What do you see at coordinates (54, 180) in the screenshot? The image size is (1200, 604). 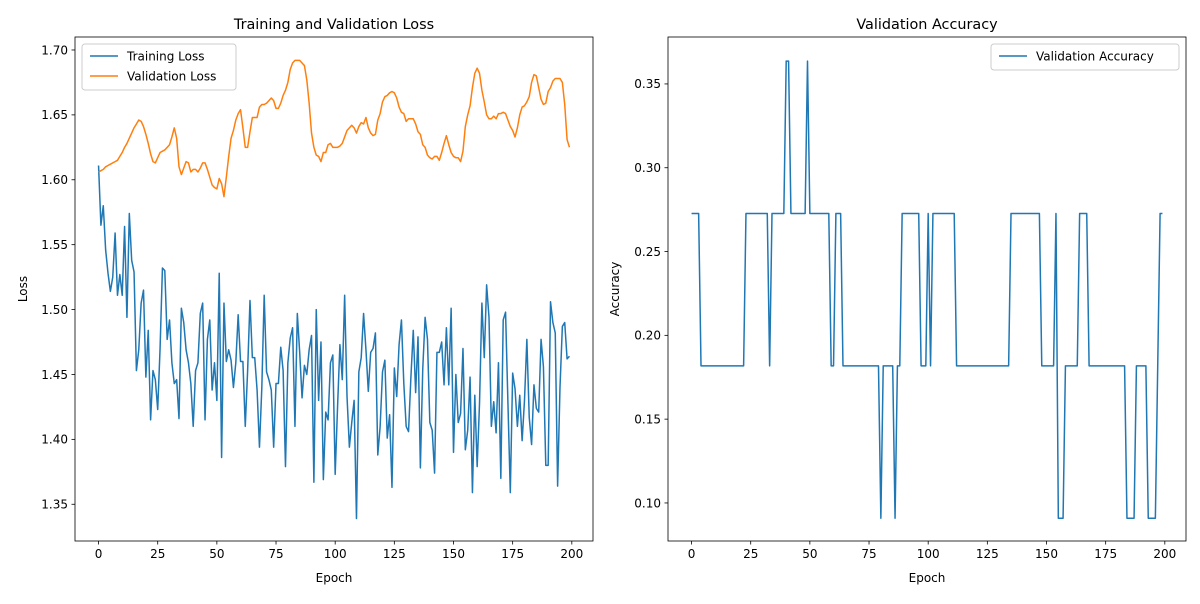 I see `y-tick-label: 1.60` at bounding box center [54, 180].